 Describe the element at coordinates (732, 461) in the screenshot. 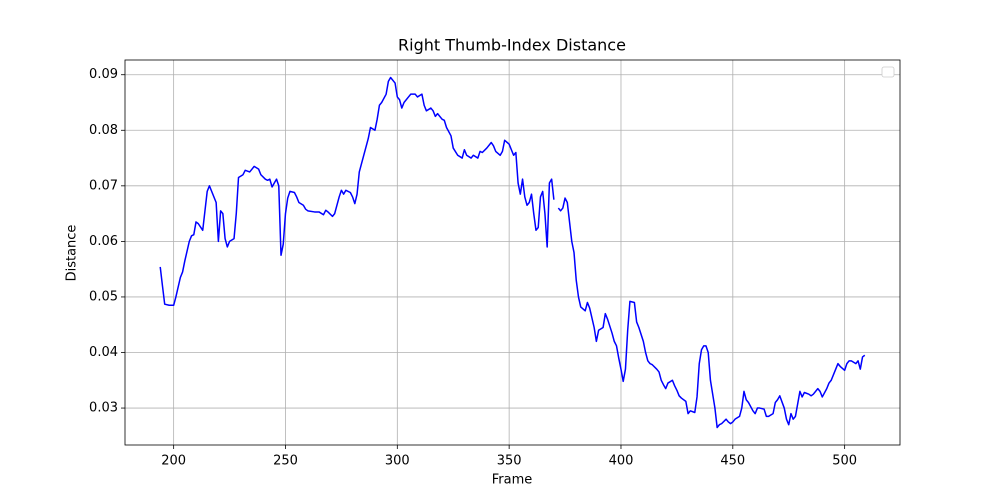

I see `x-tick-label: 450` at that location.